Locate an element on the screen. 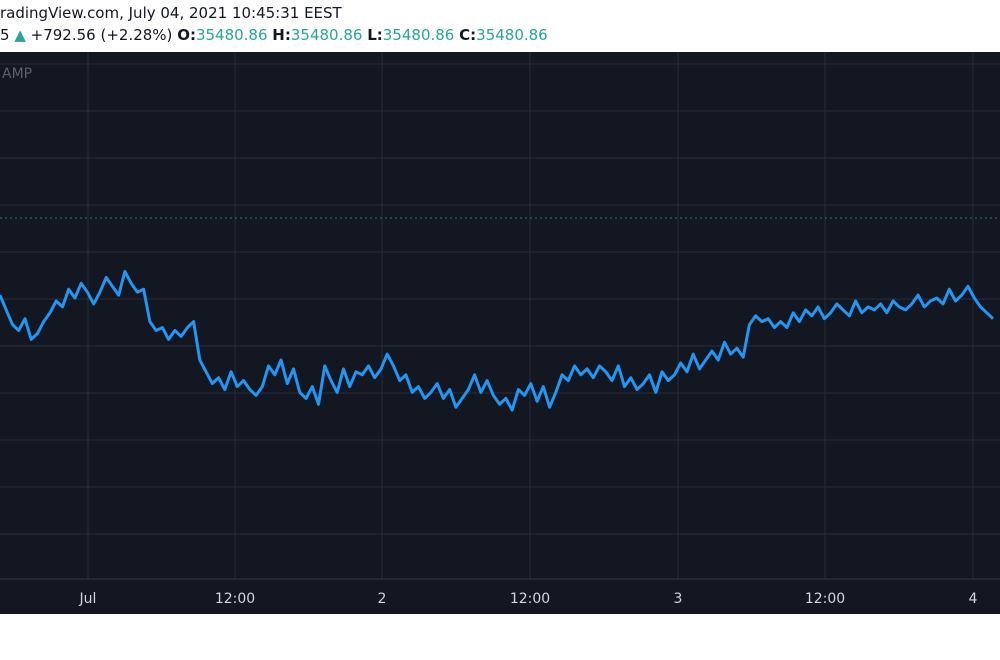 Image resolution: width=1000 pixels, height=660 pixels. change-value: +792.56 (+2.28%) is located at coordinates (101, 35).